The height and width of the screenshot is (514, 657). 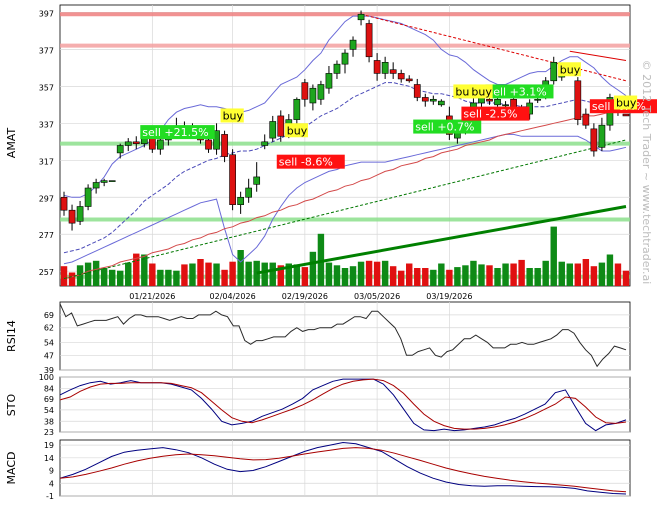 What do you see at coordinates (49, 388) in the screenshot?
I see `stochastic-tick-label: 84` at bounding box center [49, 388].